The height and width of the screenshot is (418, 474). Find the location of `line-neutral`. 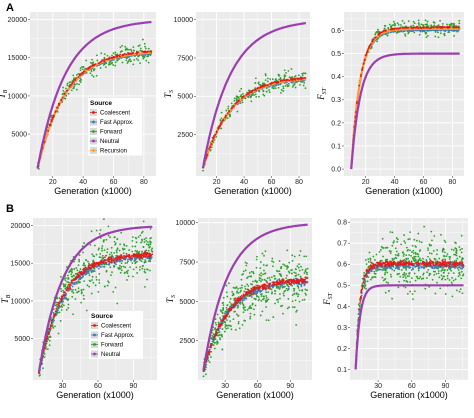

line-neutral is located at coordinates (405, 111).